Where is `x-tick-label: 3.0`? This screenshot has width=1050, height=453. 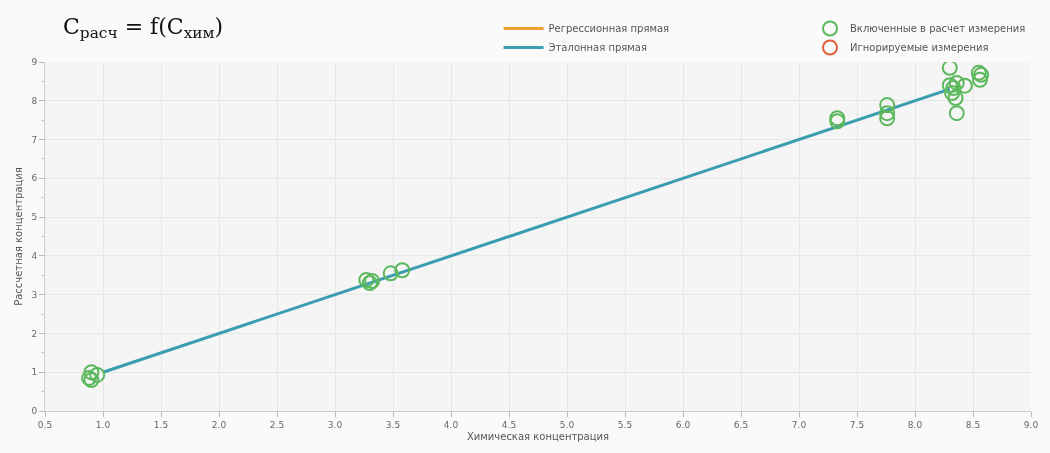
x-tick-label: 3.0 is located at coordinates (335, 424).